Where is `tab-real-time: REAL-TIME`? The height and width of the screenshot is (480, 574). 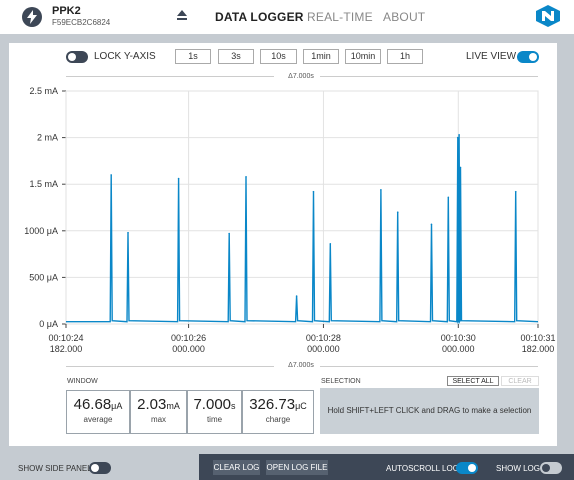
tab-real-time: REAL-TIME is located at coordinates (340, 17).